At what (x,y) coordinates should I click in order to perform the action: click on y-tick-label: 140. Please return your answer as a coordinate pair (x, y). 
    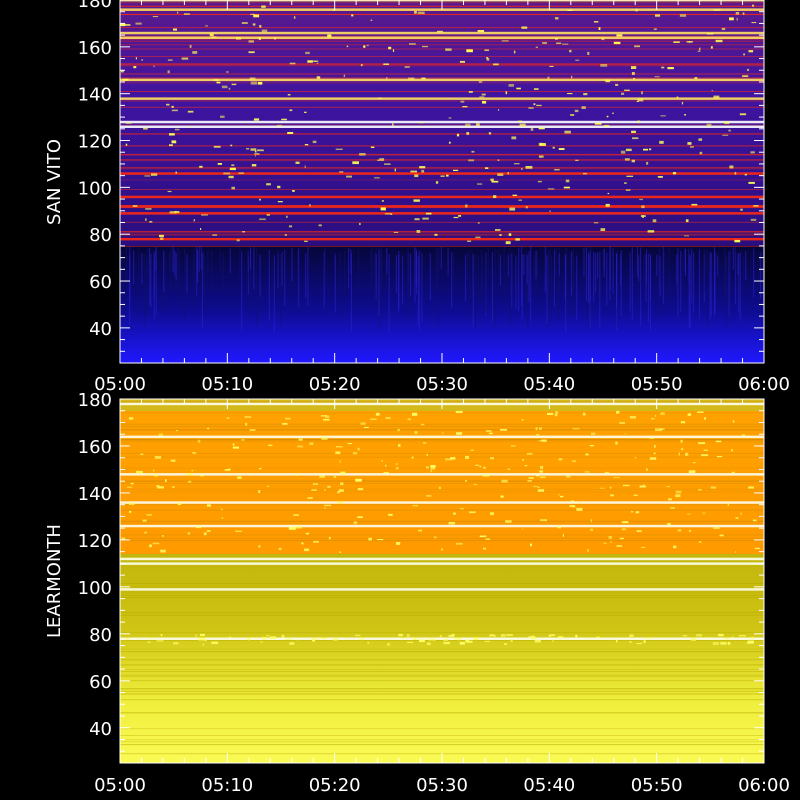
    Looking at the image, I should click on (95, 95).